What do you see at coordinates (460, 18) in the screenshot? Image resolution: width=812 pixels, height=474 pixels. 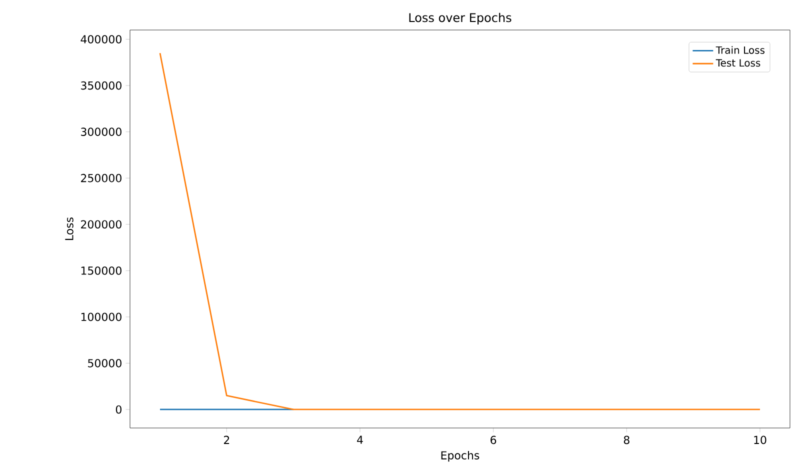 I see `chart-title: Loss over Epochs` at bounding box center [460, 18].